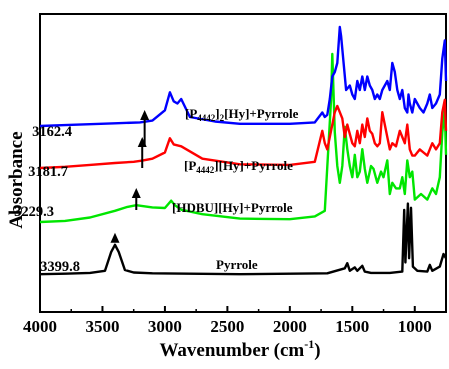  I want to click on x-tick-label: 1500, so click(352, 326).